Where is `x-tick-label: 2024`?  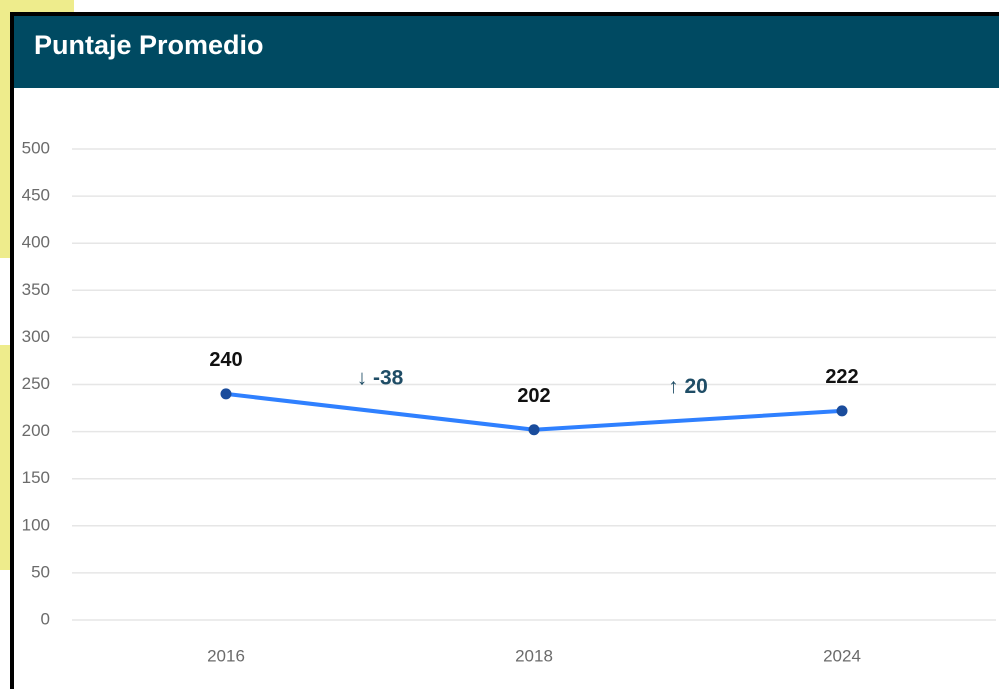 x-tick-label: 2024 is located at coordinates (842, 655).